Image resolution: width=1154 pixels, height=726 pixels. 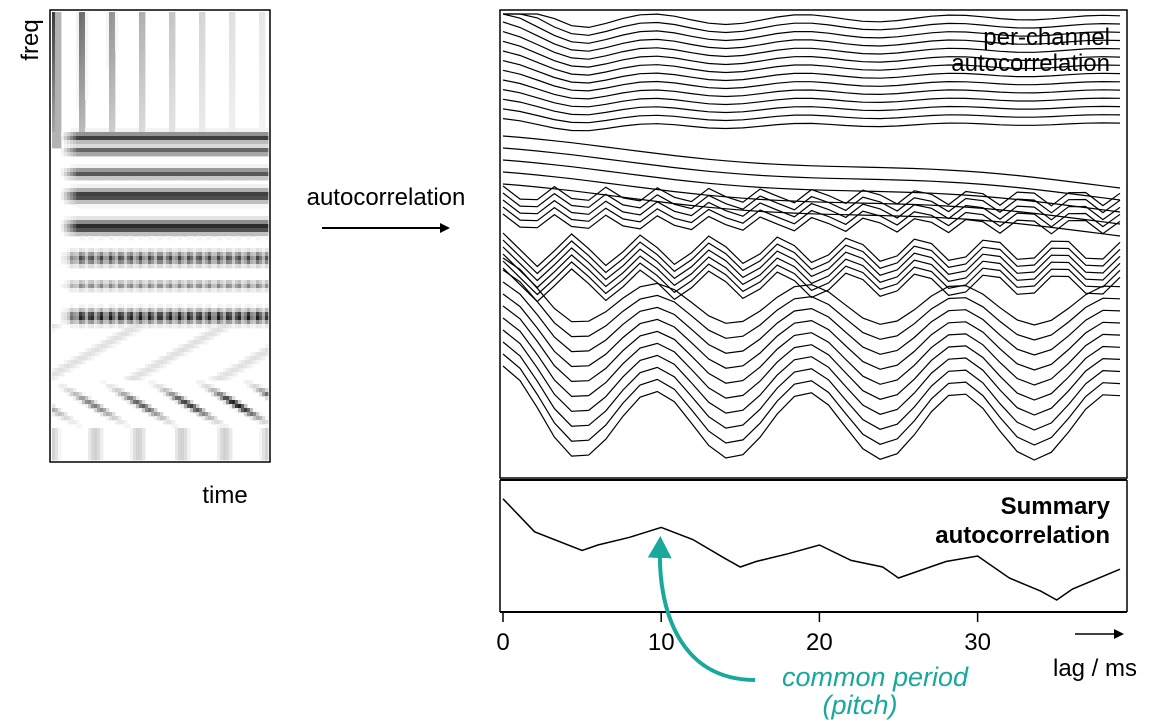 What do you see at coordinates (224, 495) in the screenshot?
I see `spectrogram-x-label: time` at bounding box center [224, 495].